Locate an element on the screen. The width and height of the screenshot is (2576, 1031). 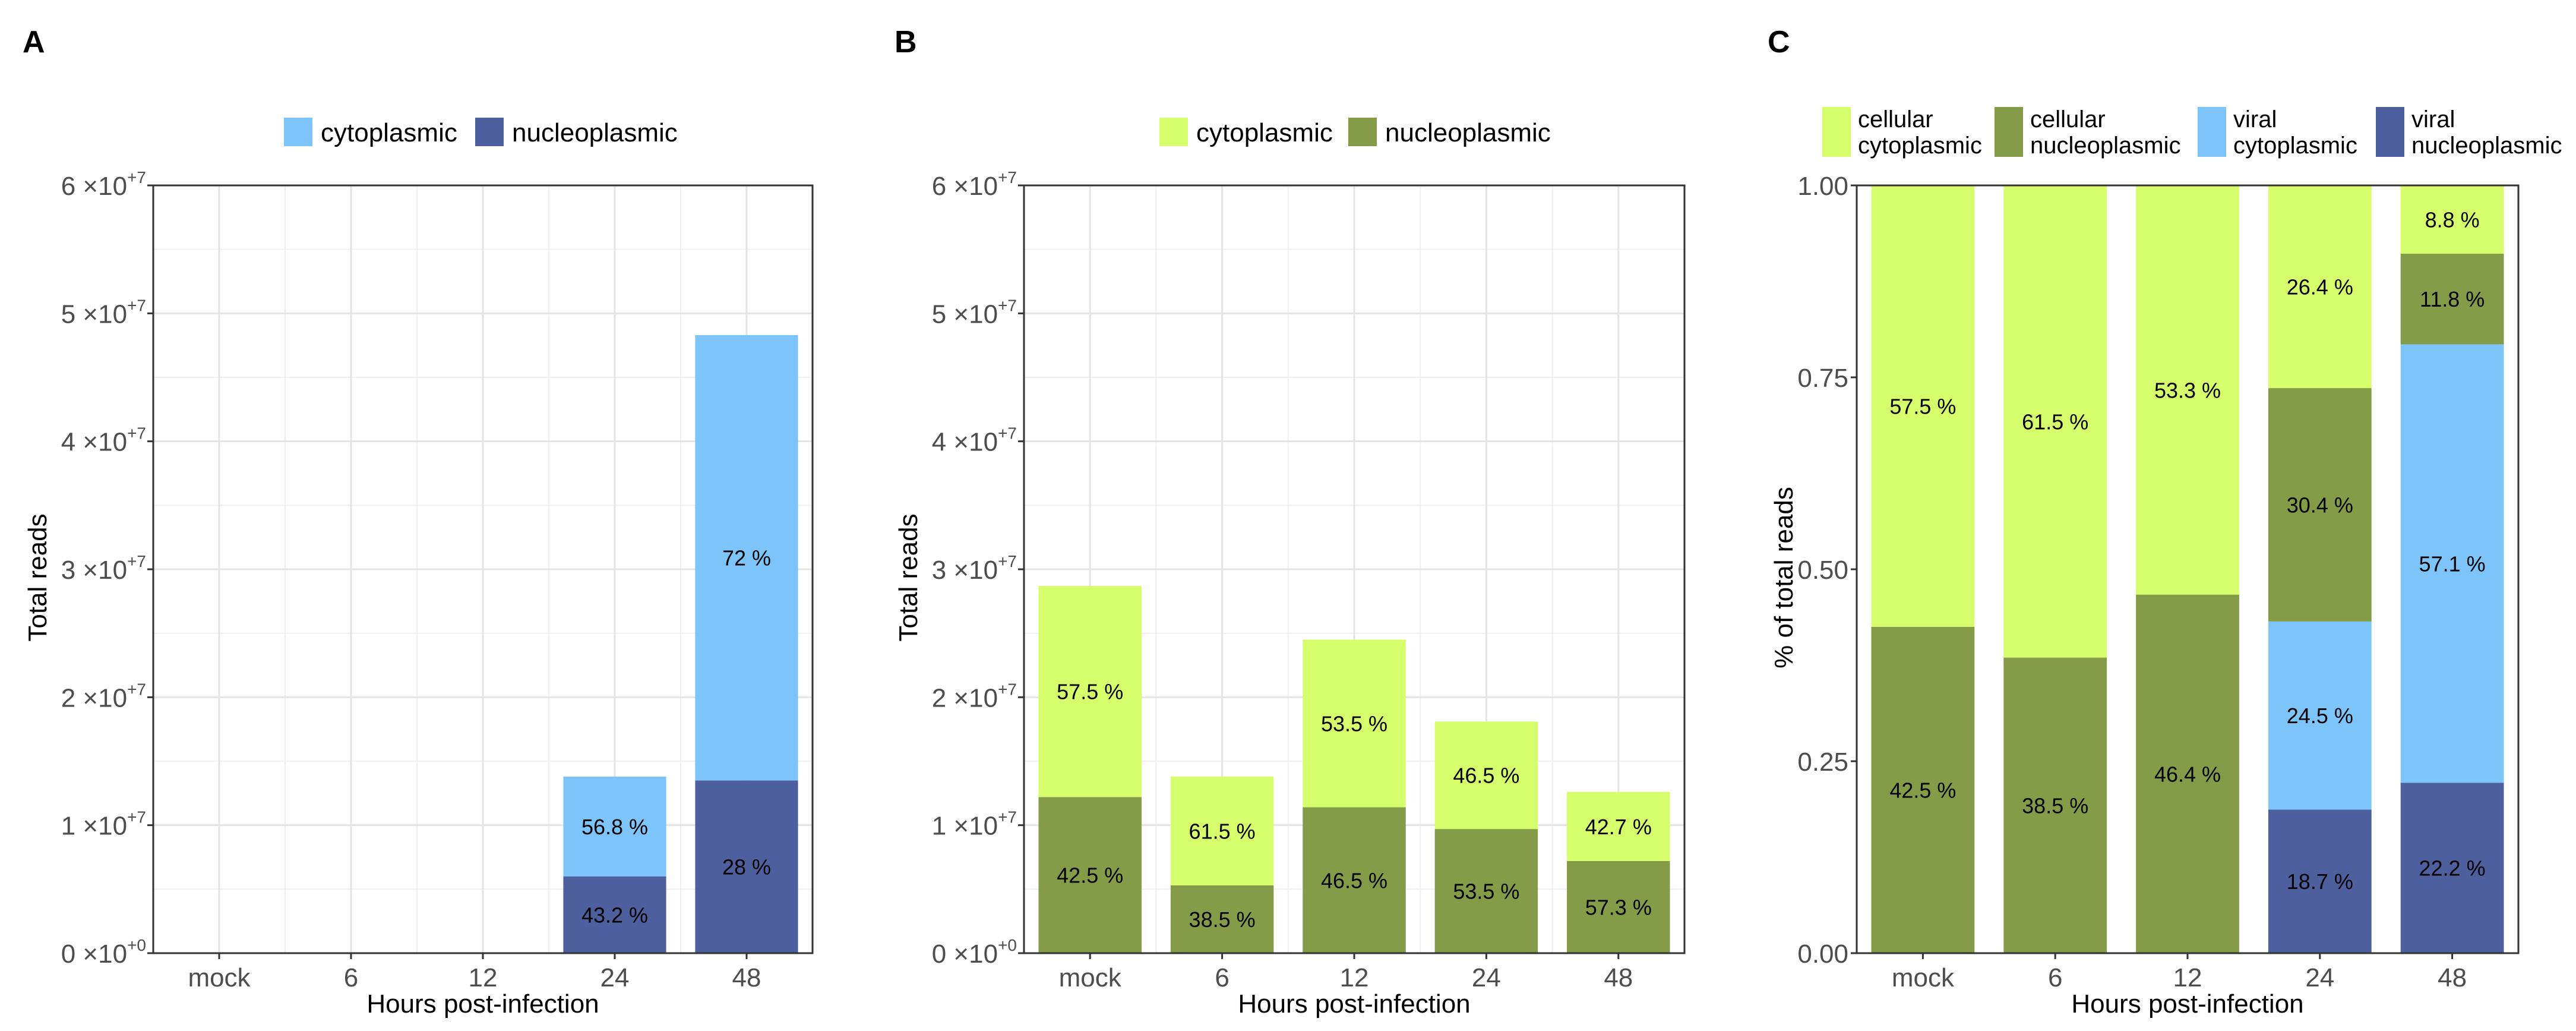
bar-nucleoplasmic-mock is located at coordinates (1090, 875).